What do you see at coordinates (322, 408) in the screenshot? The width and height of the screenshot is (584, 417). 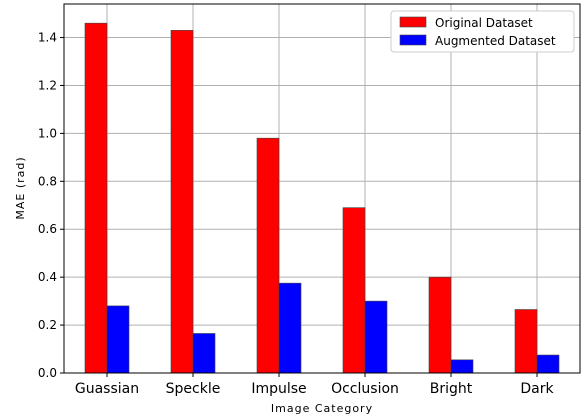 I see `x-axis-label: Image Category` at bounding box center [322, 408].